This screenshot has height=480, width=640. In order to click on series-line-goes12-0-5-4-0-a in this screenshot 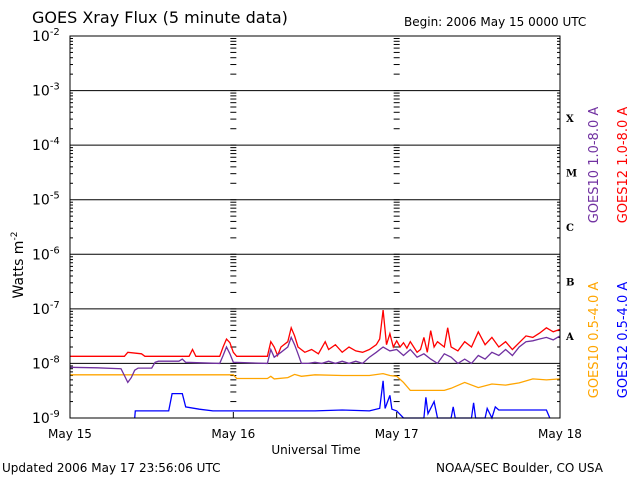, I will do `click(342, 400)`.